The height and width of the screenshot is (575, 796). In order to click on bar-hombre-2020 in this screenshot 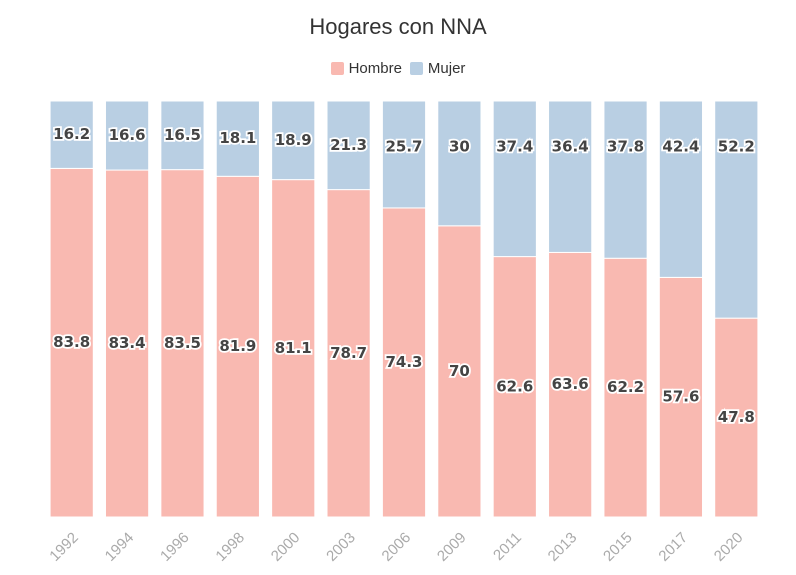, I will do `click(736, 417)`.